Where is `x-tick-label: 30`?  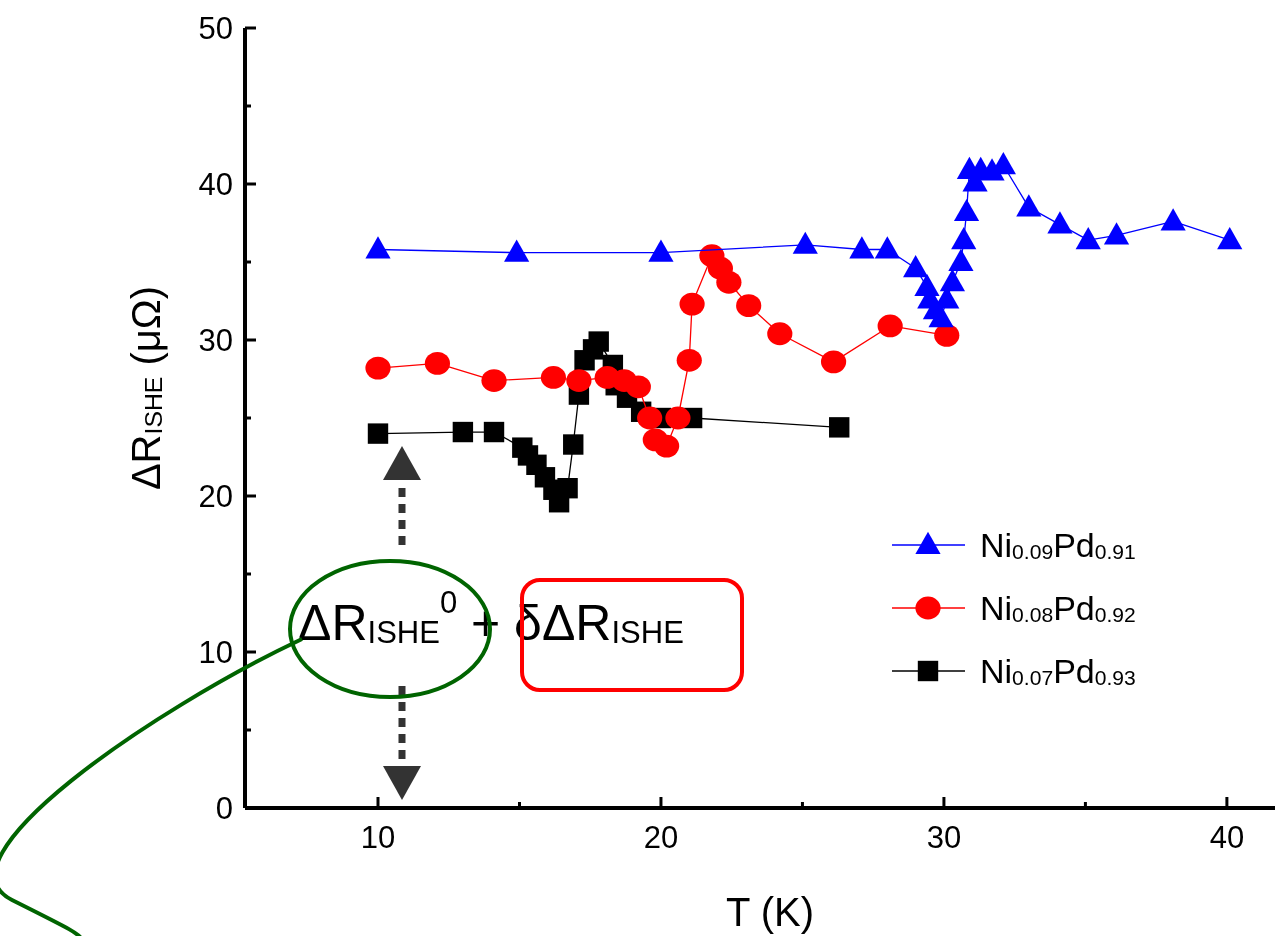
x-tick-label: 30 is located at coordinates (944, 837).